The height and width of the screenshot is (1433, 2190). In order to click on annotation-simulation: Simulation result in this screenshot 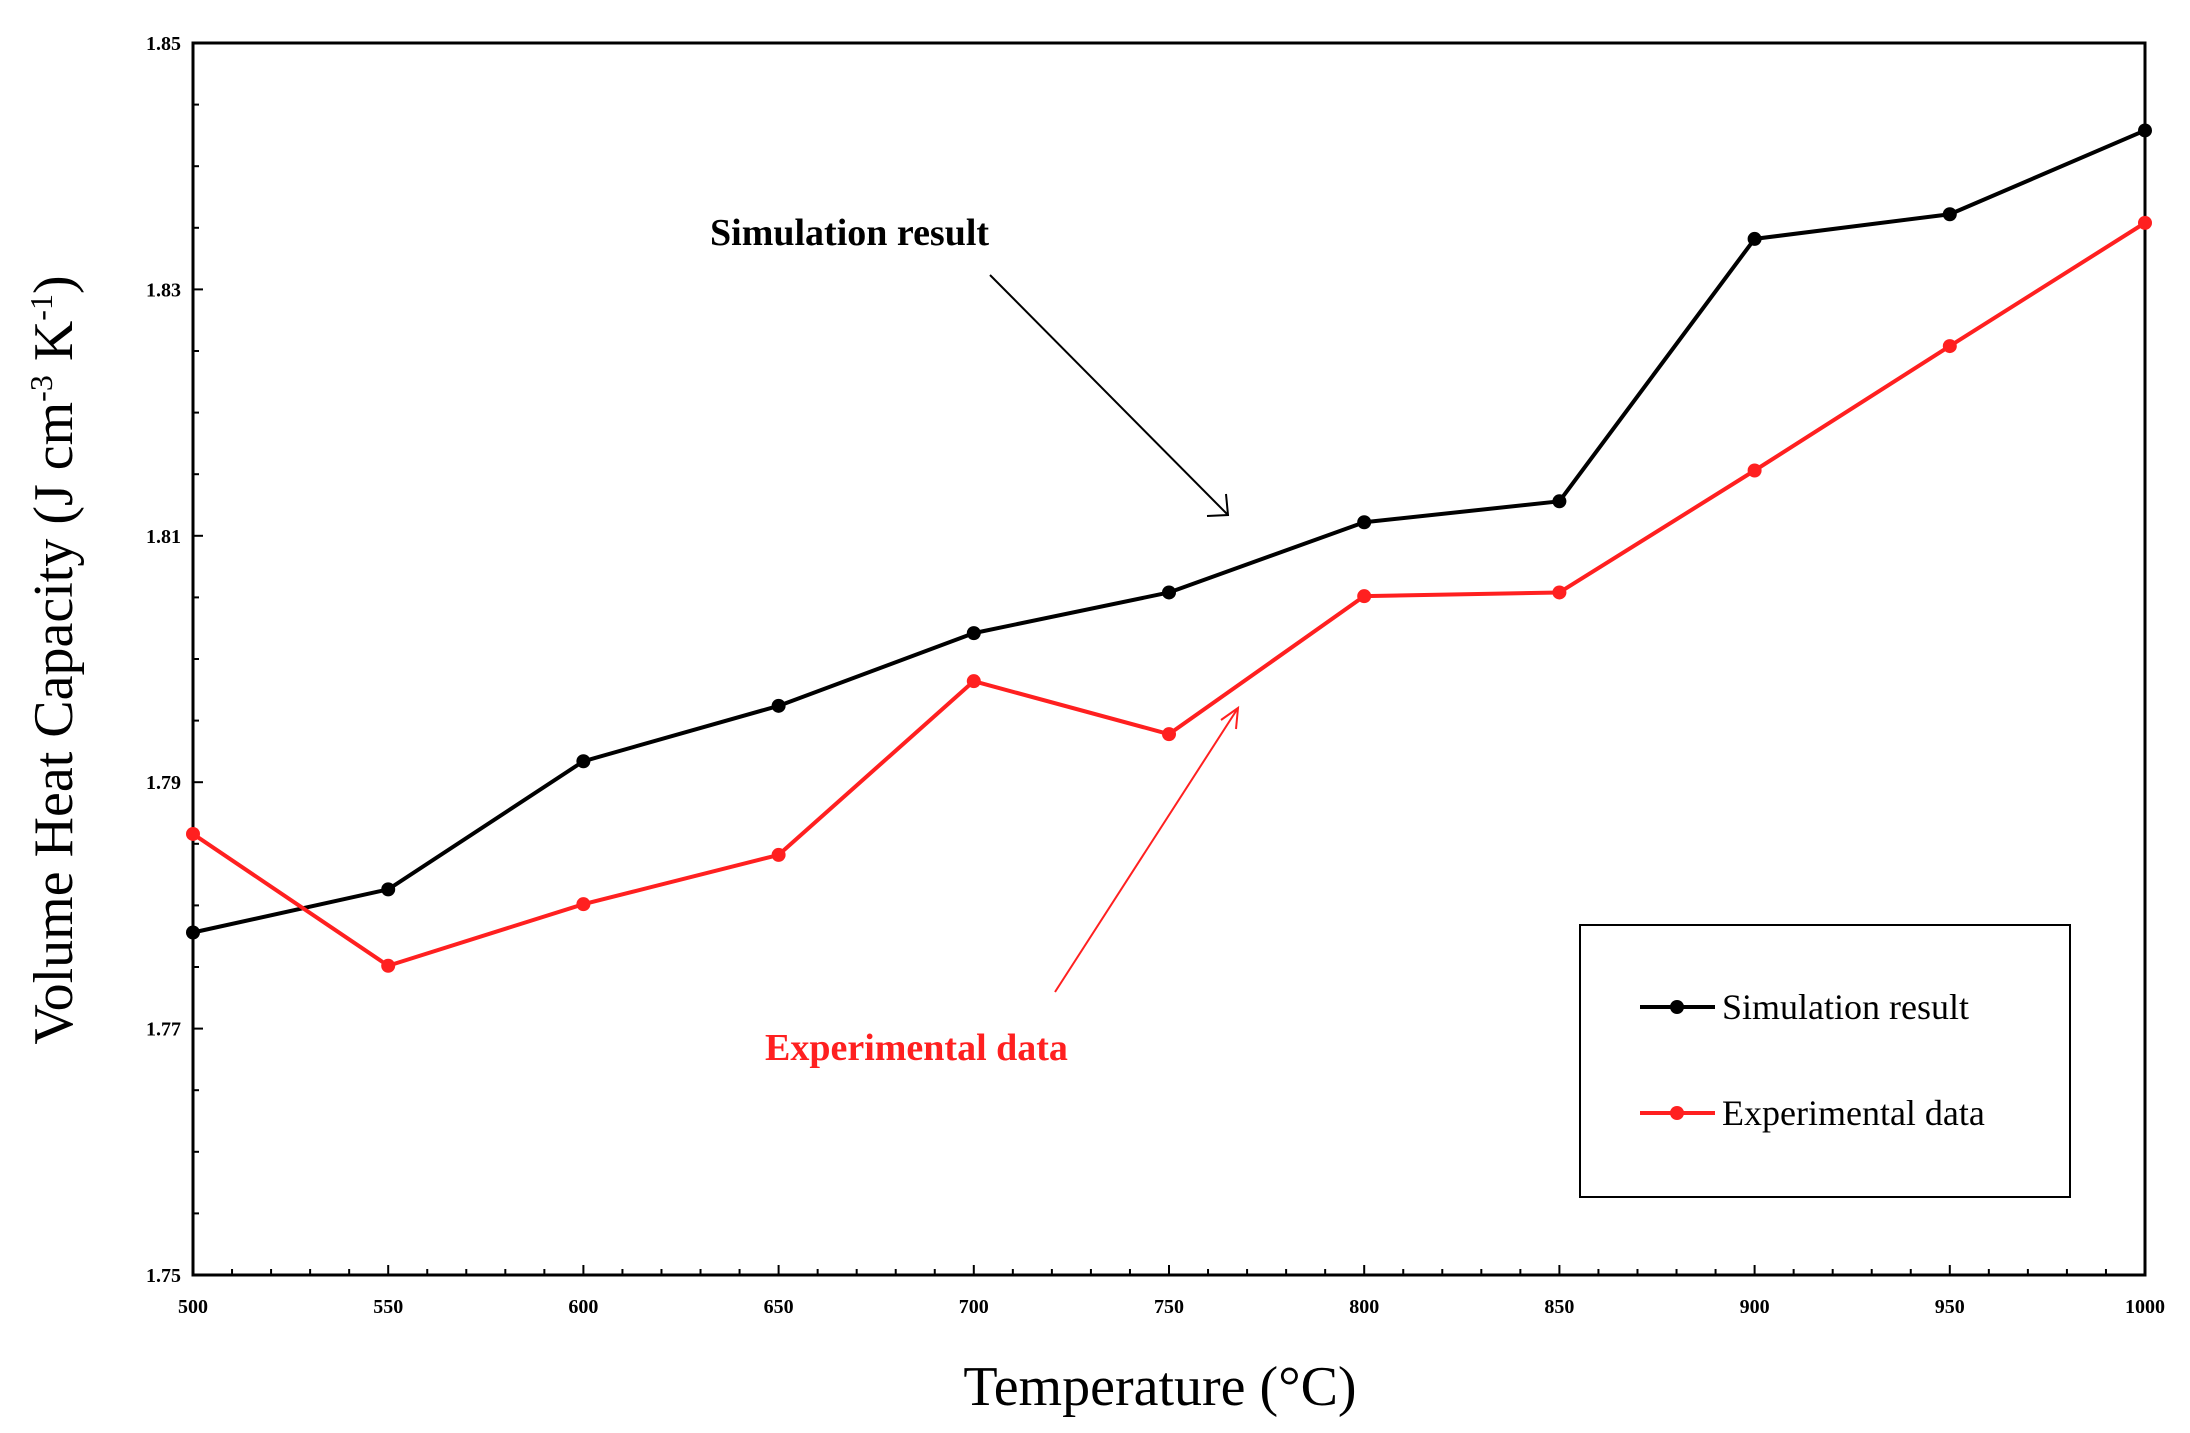, I will do `click(970, 364)`.